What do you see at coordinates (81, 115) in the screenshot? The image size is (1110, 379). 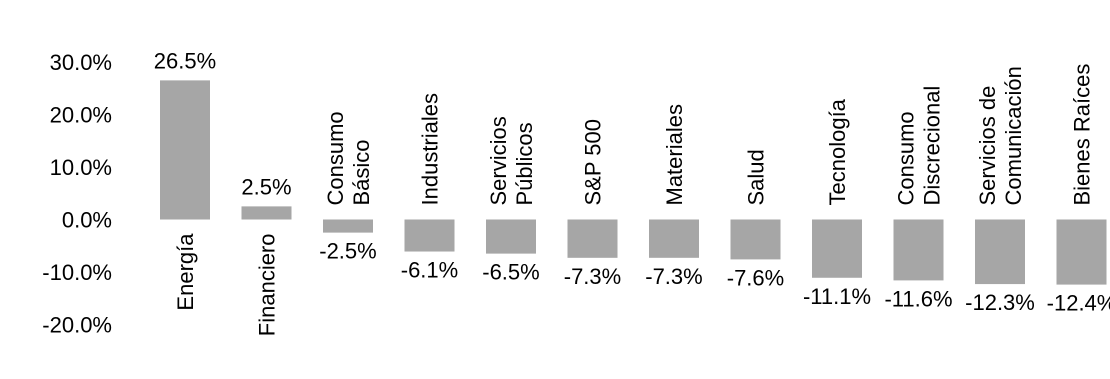 I see `y-tick-label: 20.0%` at bounding box center [81, 115].